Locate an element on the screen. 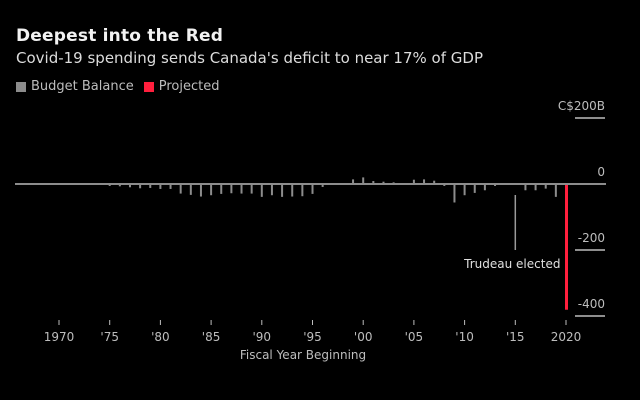  bar-budget-balance-1984 is located at coordinates (200, 190).